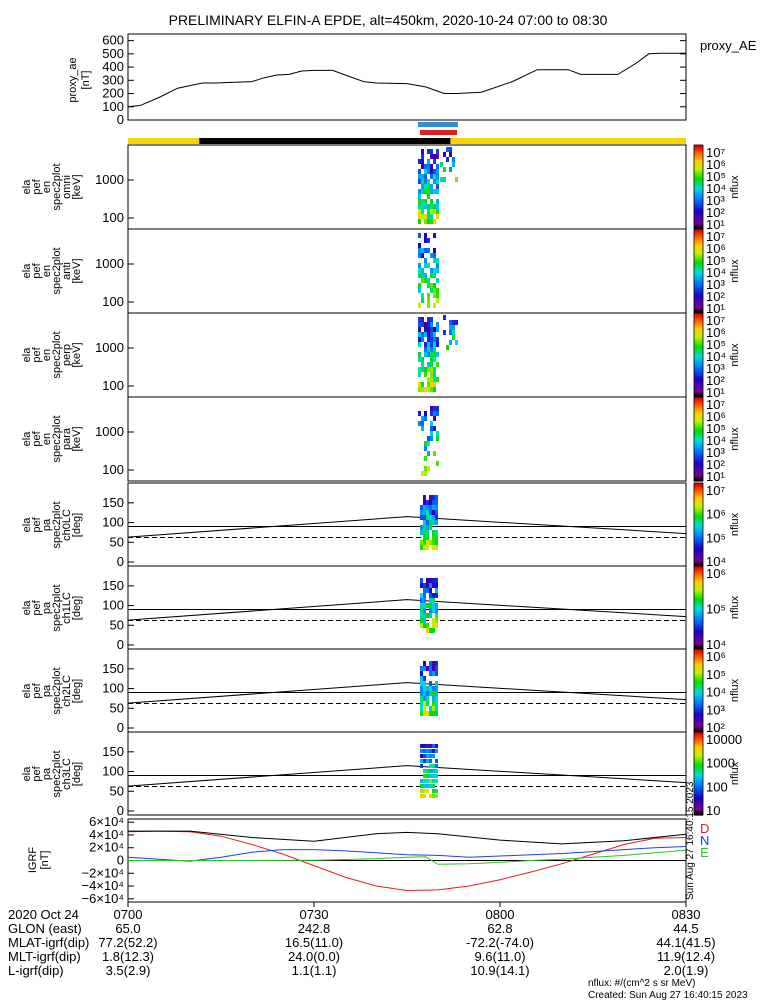  Describe the element at coordinates (407, 837) in the screenshot. I see `igrf-series-total` at that location.